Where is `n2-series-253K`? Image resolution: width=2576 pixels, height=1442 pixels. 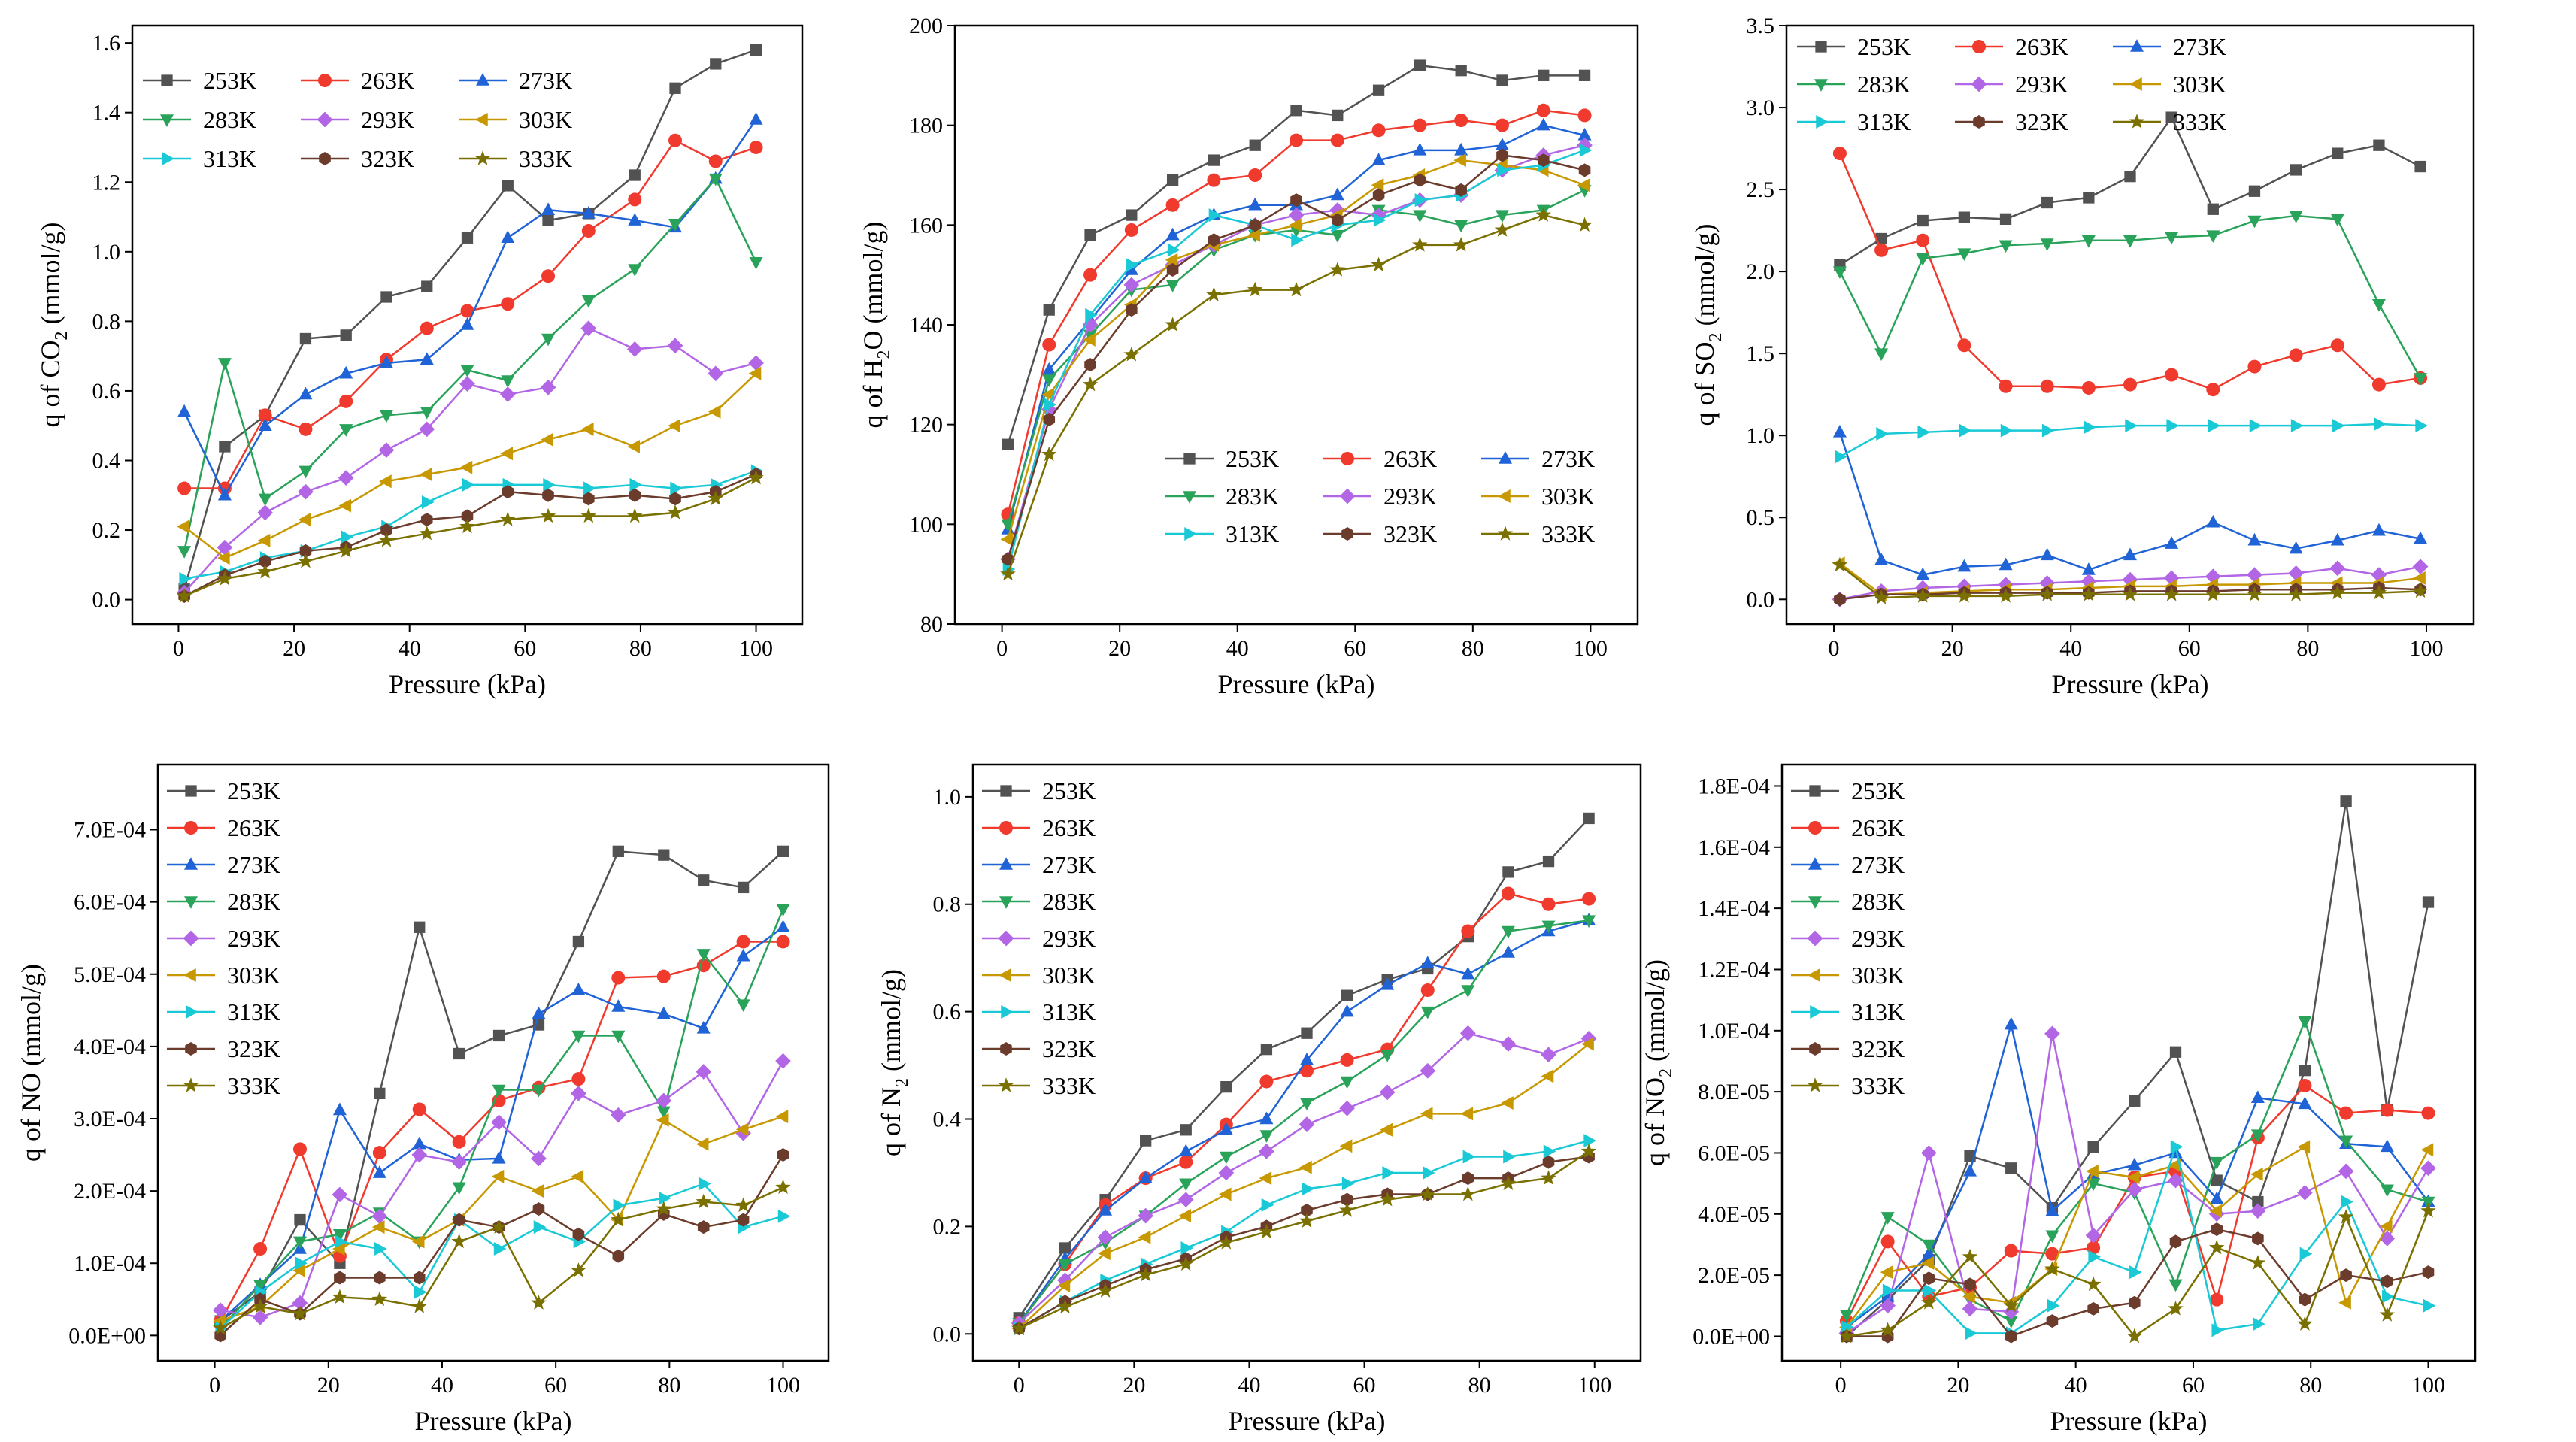 n2-series-253K is located at coordinates (1304, 1068).